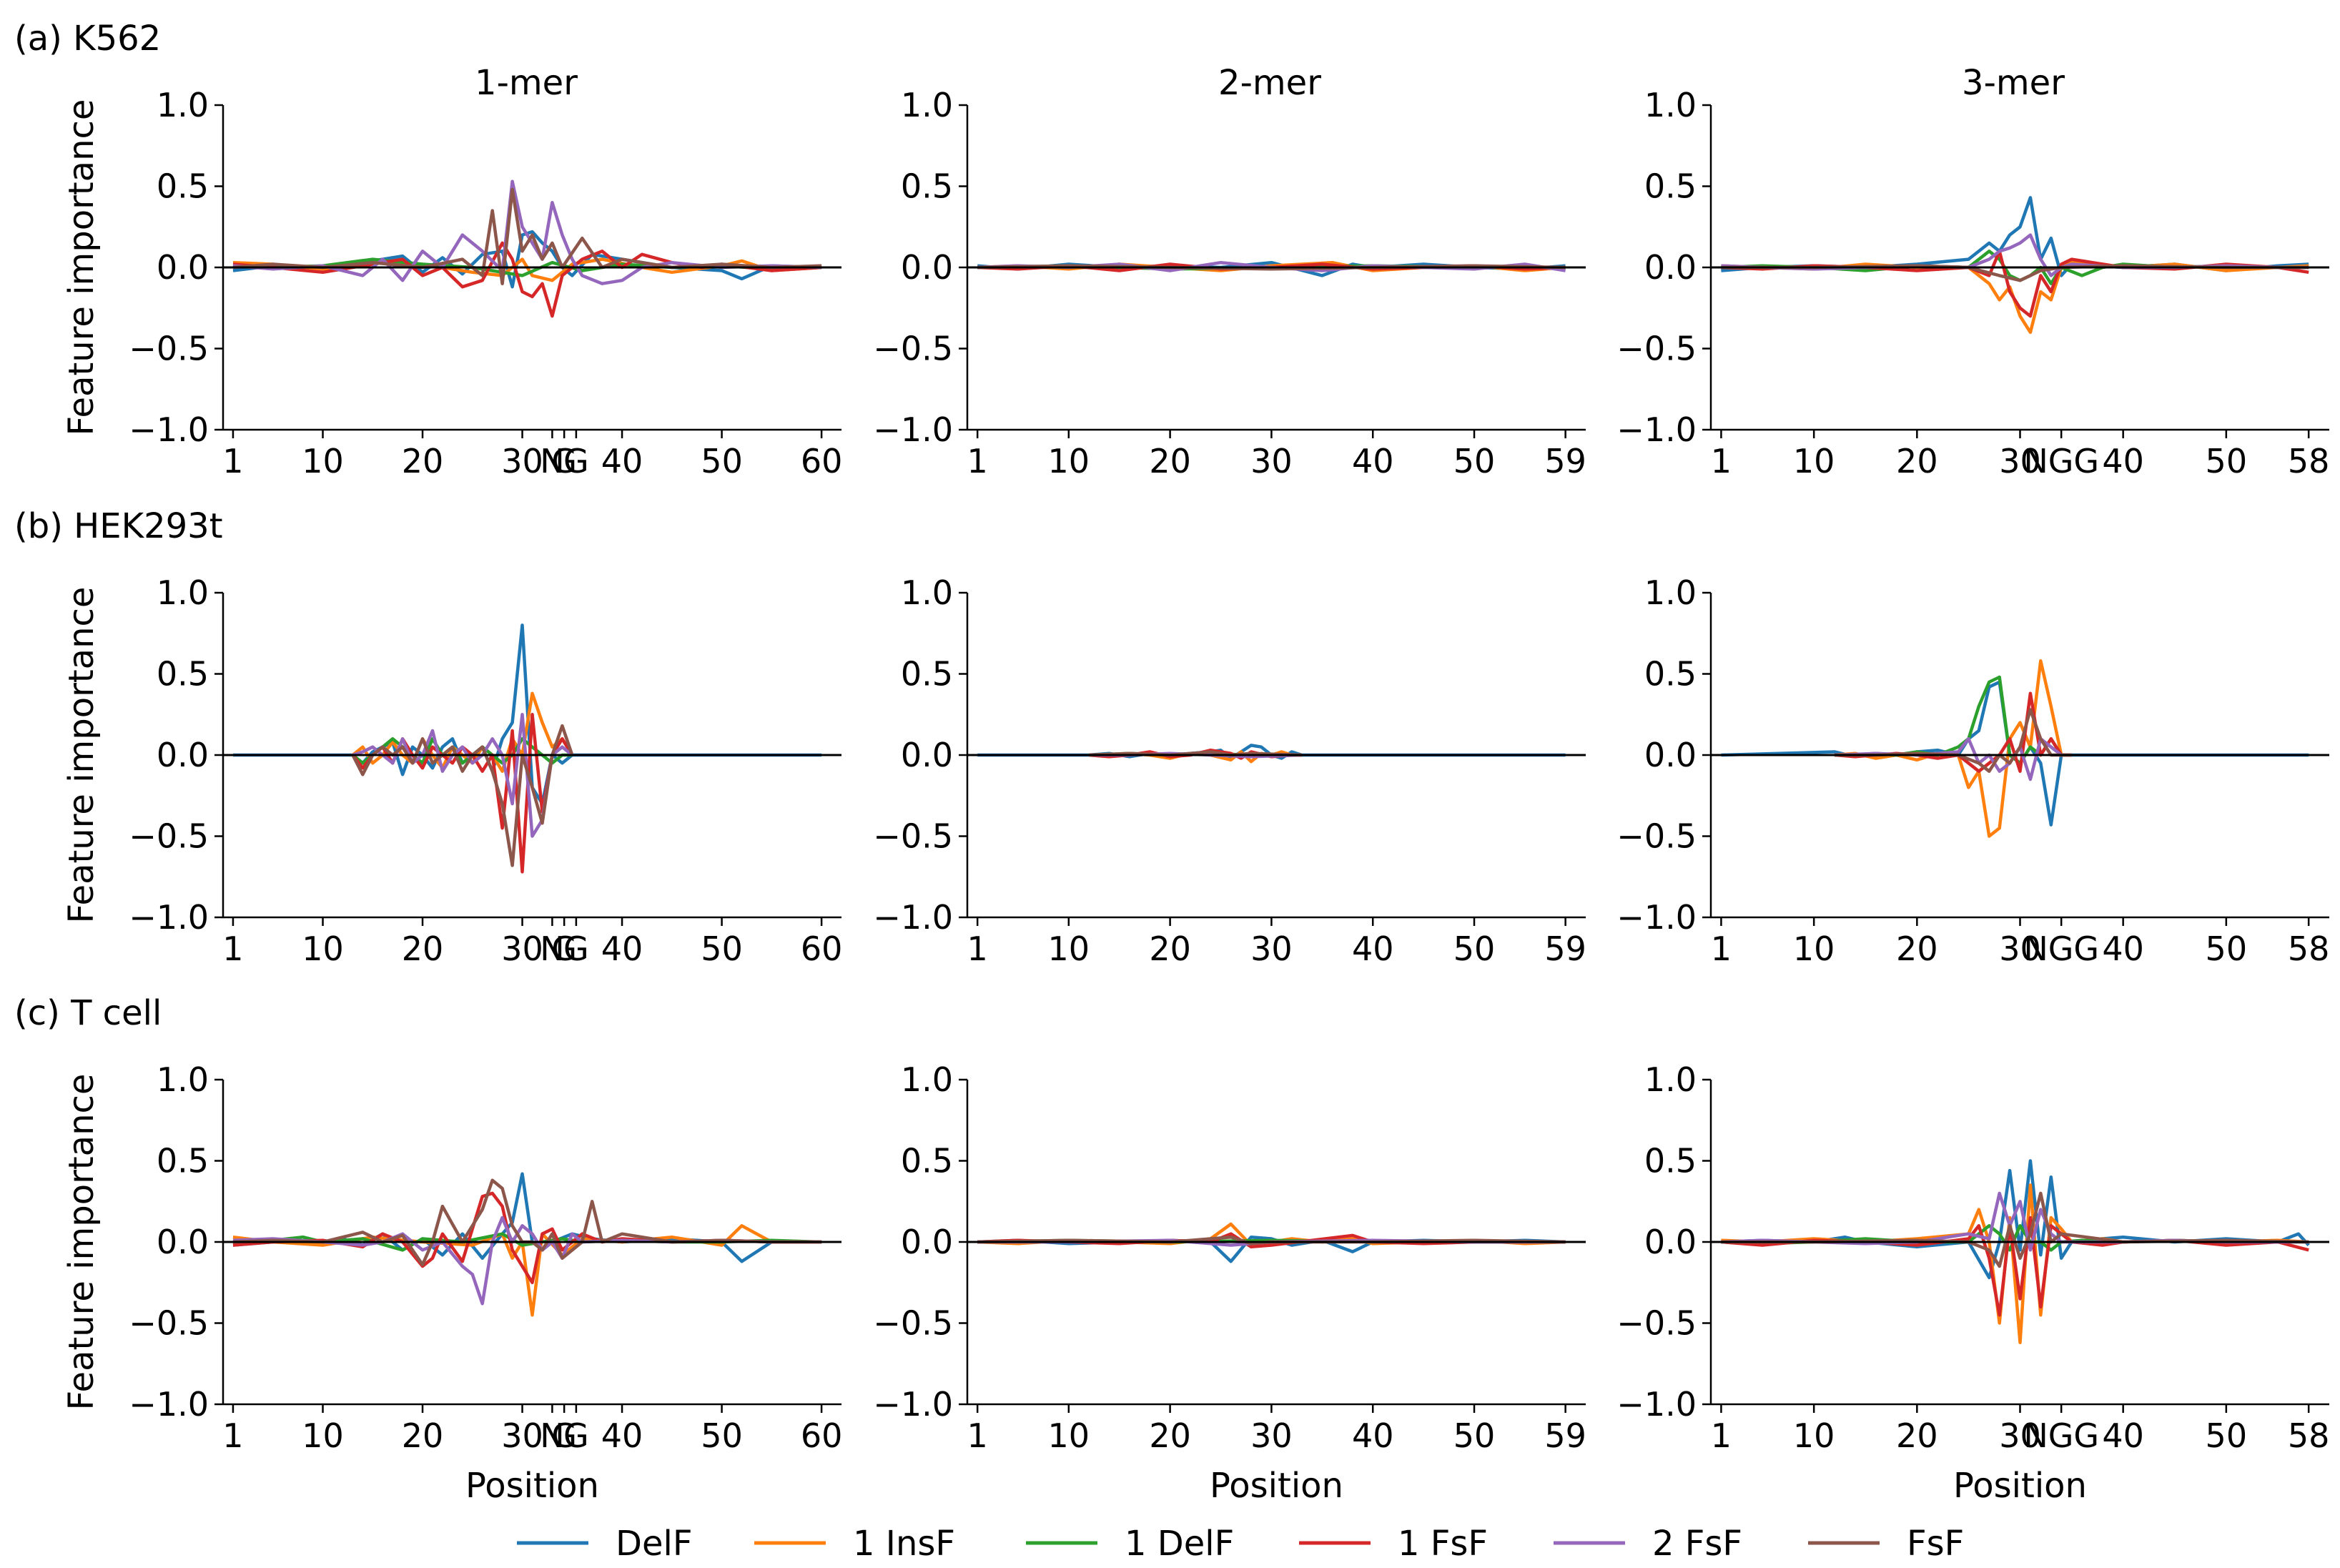  I want to click on legend-label: 1 FsF, so click(1443, 1544).